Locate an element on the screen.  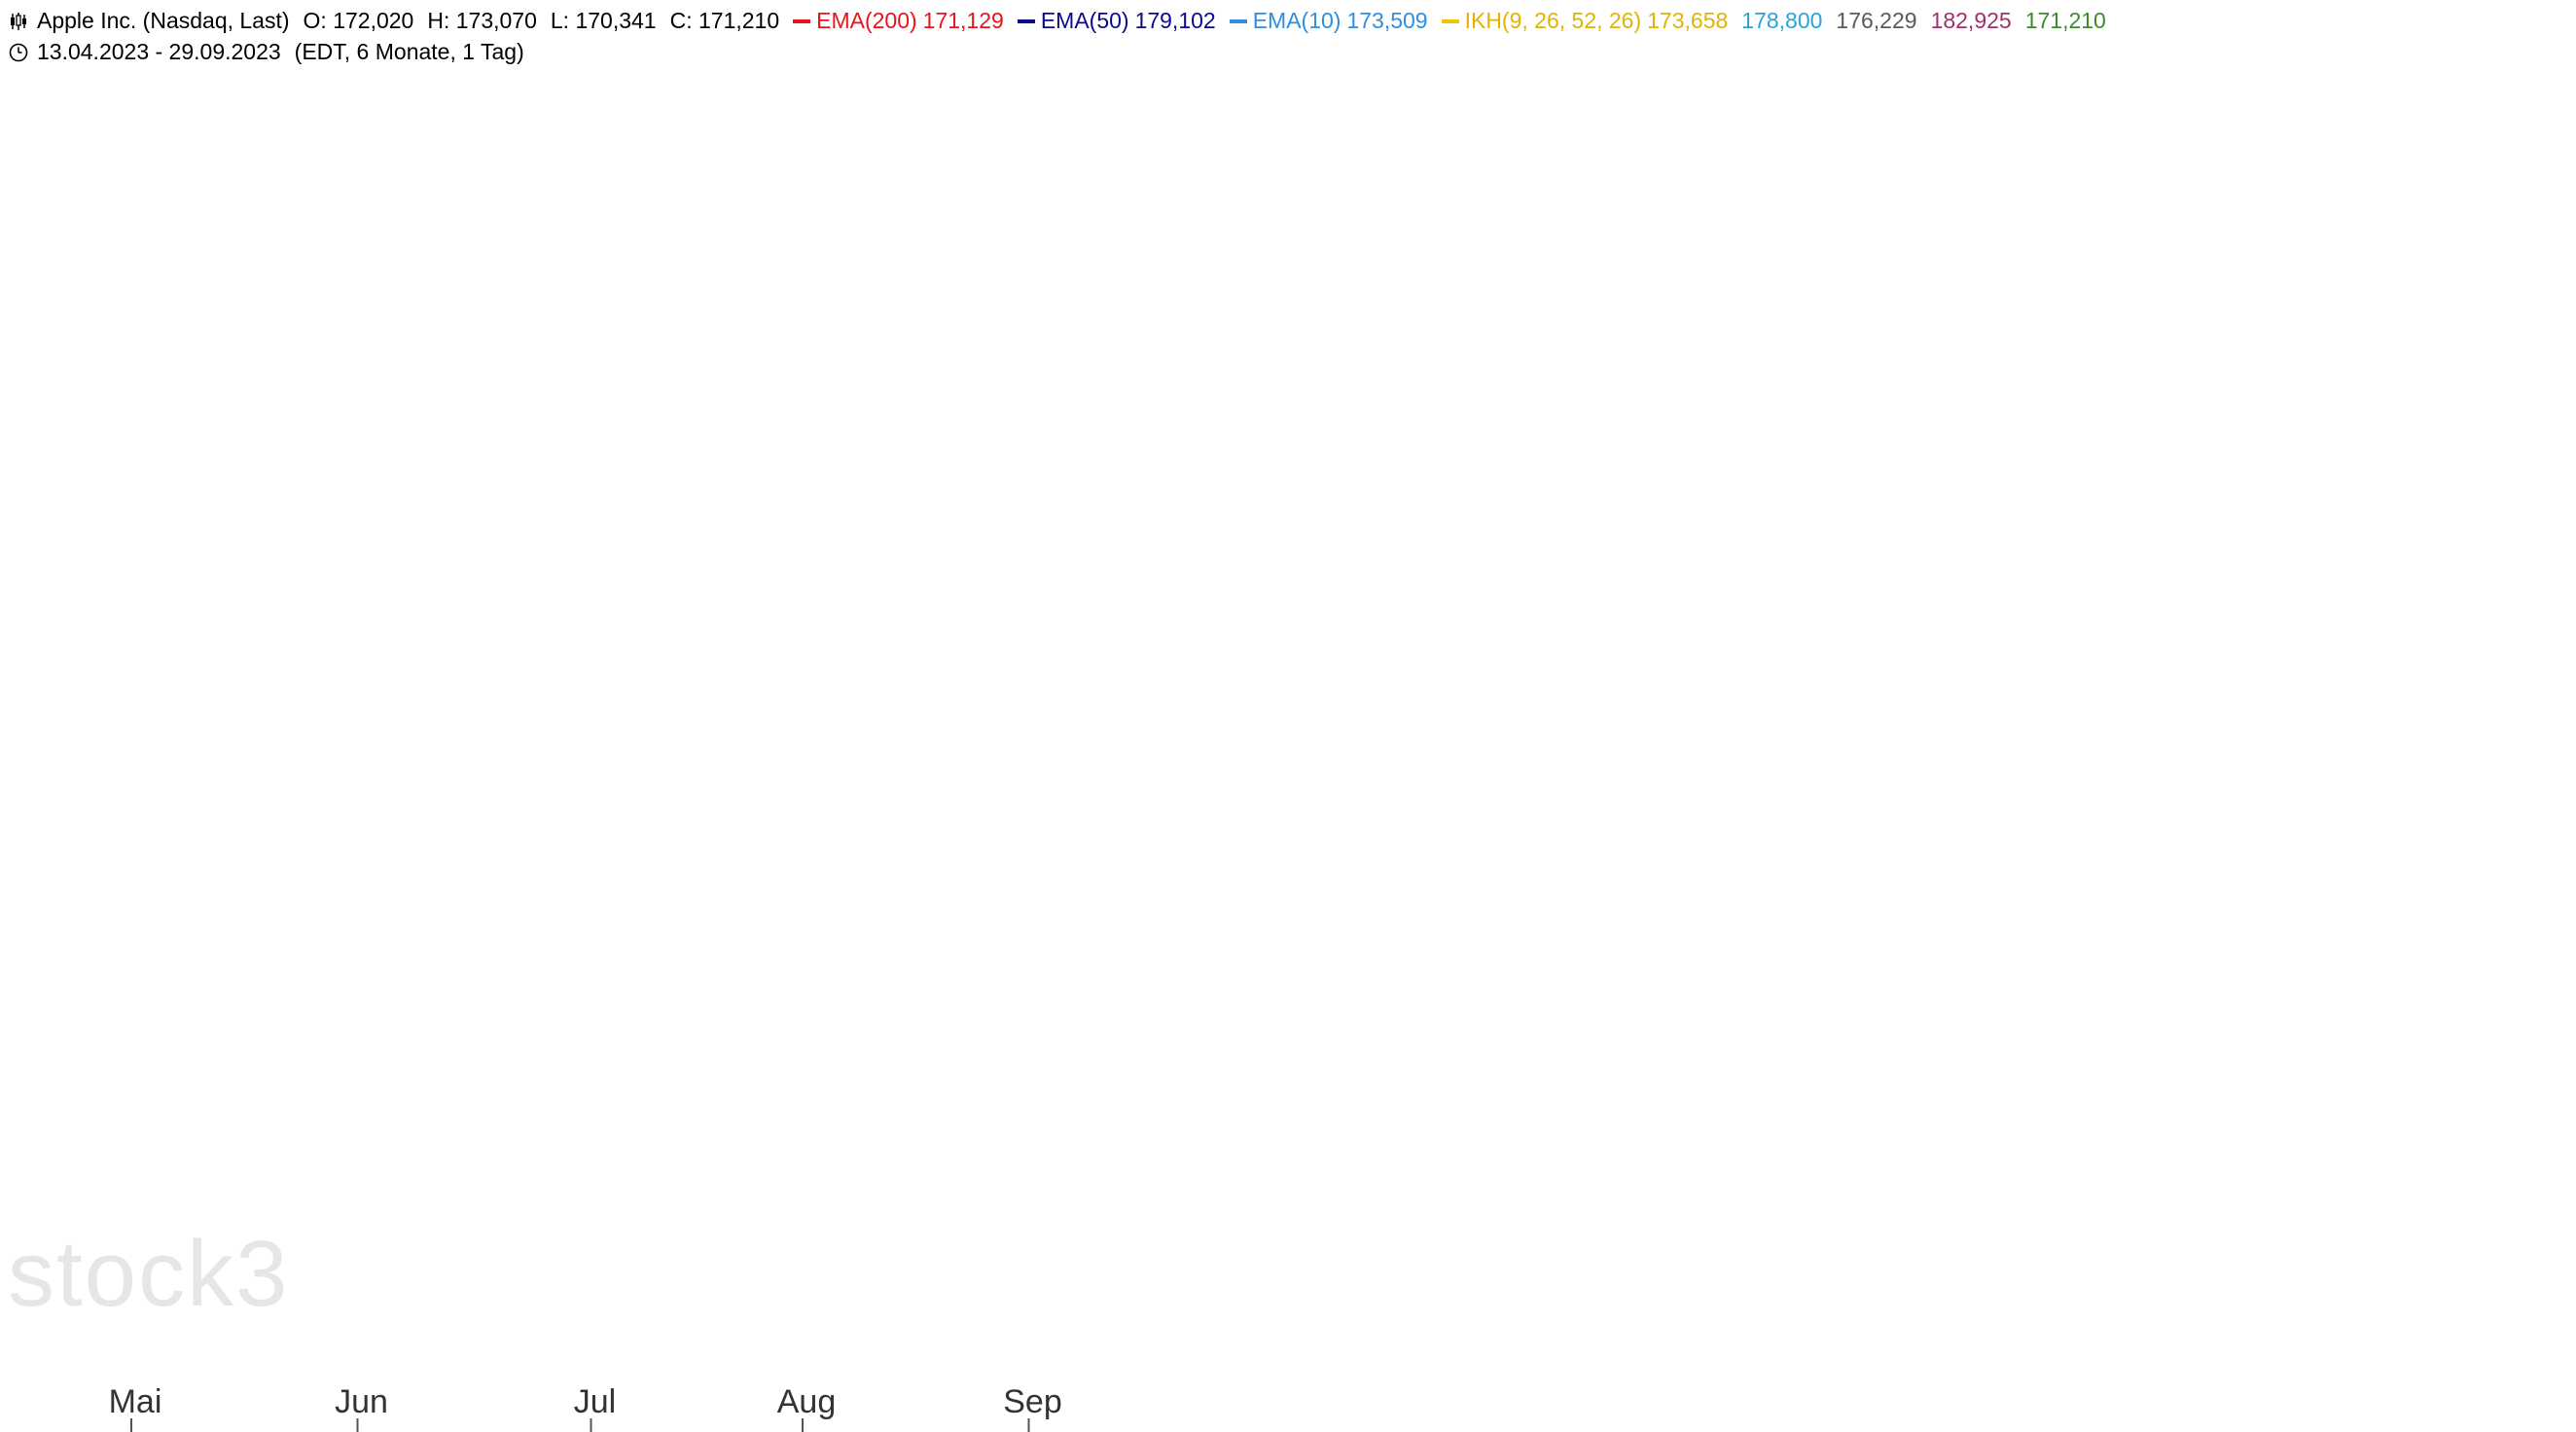
date-range: 13.04.2023 - 29.09.2023 is located at coordinates (159, 51).